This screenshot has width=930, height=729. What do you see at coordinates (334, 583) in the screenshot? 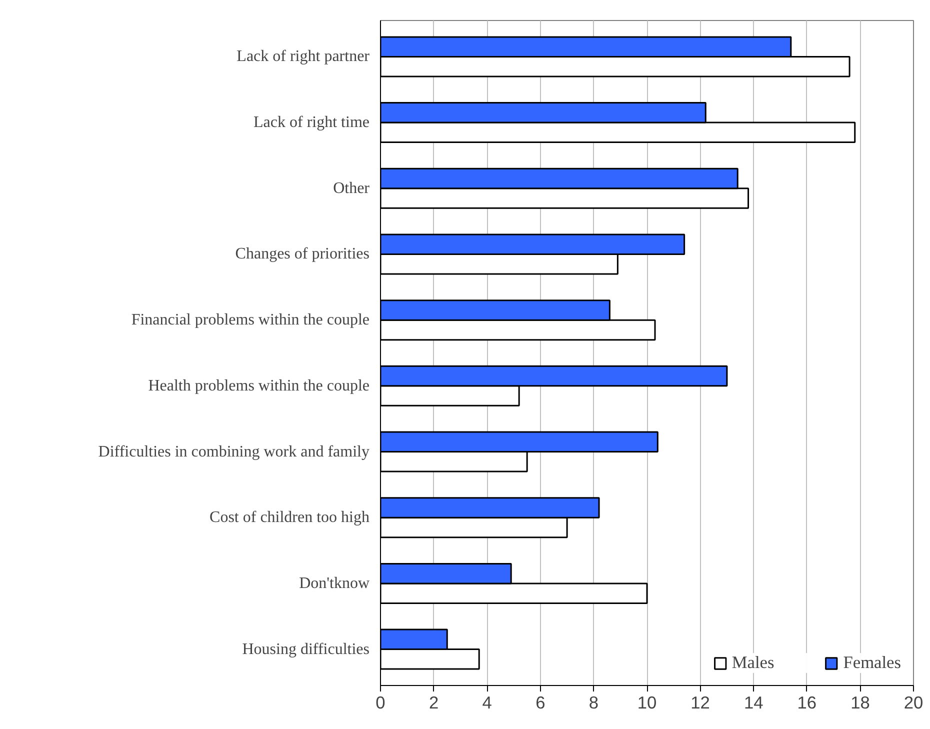
I see `y-tick-label: Don'tknow` at bounding box center [334, 583].